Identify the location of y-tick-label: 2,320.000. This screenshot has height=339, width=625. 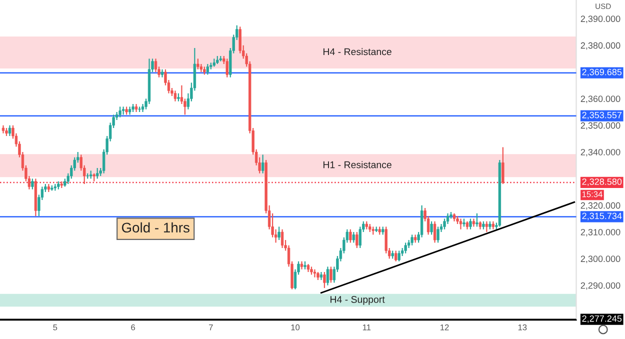
(600, 206).